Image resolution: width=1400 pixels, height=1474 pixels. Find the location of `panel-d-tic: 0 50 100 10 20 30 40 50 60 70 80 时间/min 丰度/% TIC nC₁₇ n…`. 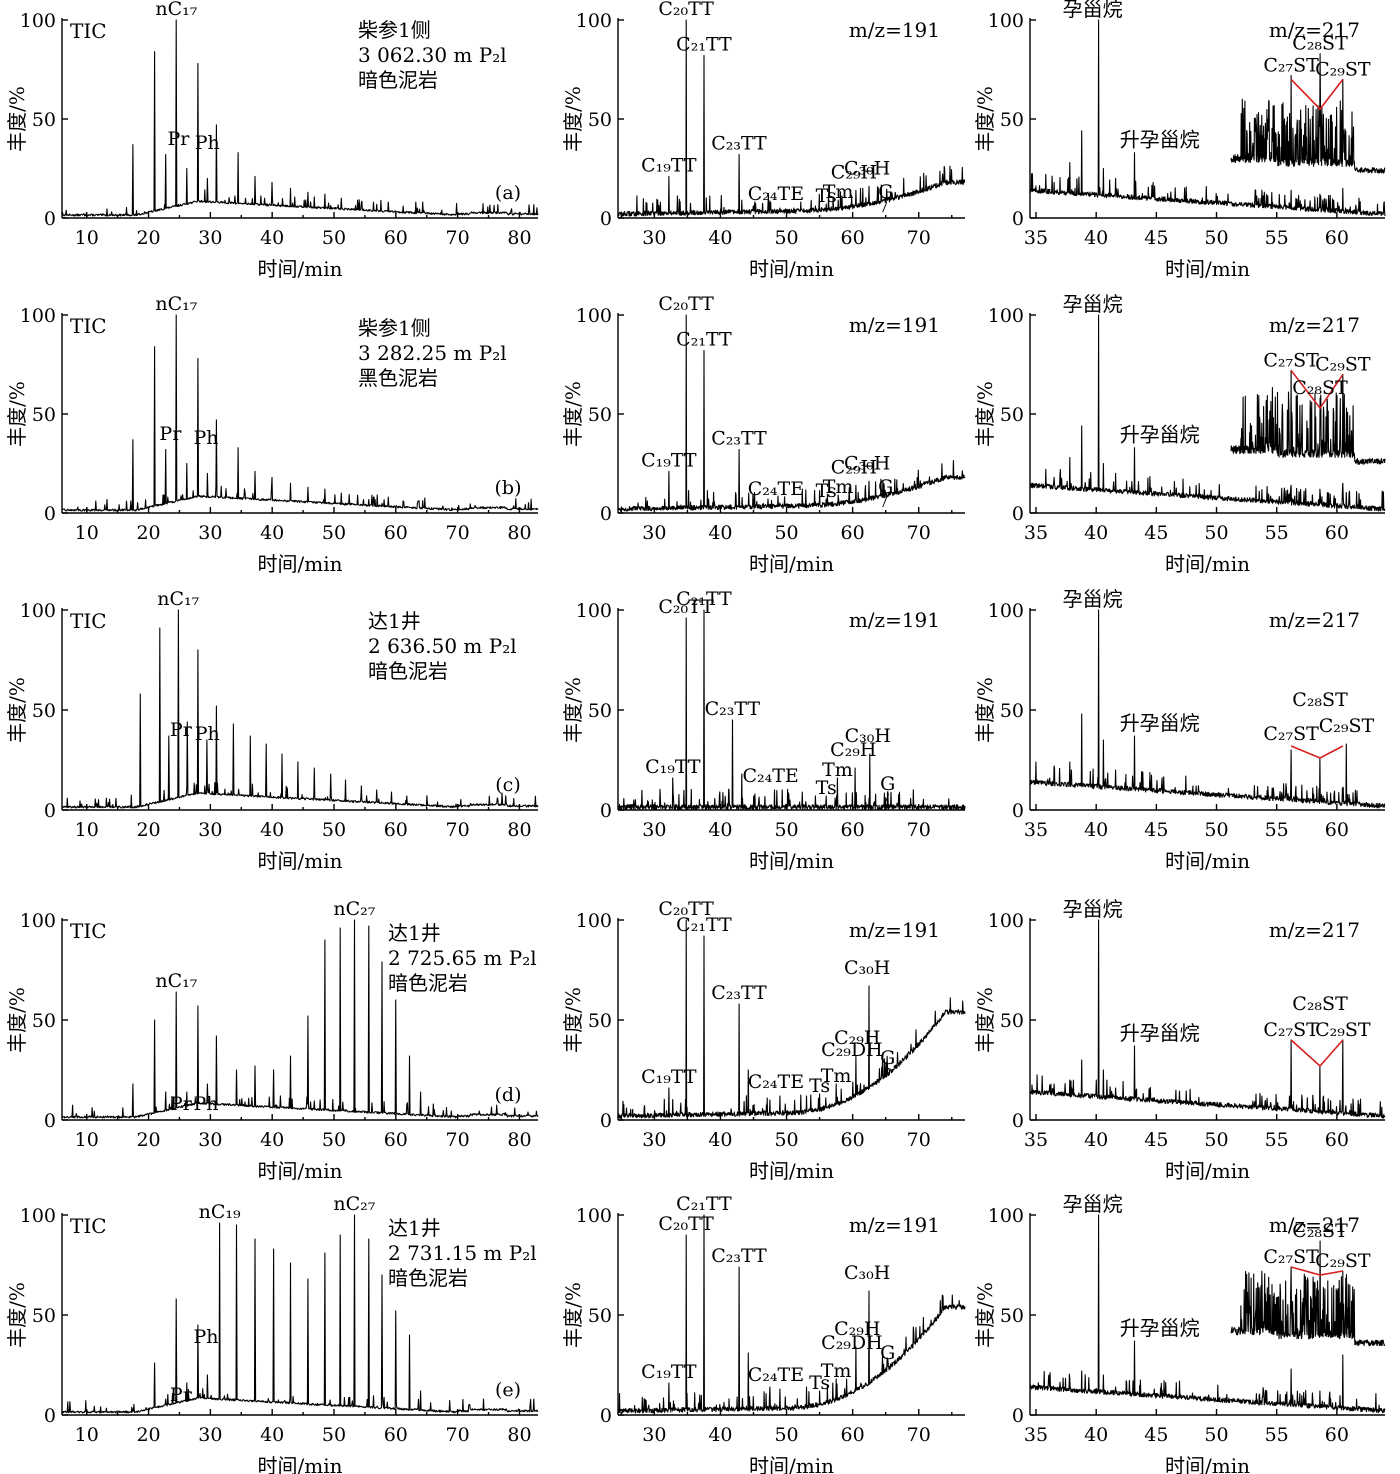

panel-d-tic: 0 50 100 10 20 30 40 50 60 70 80 时间/min 丰度/% TIC nC₁₇ n… is located at coordinates (272, 1040).